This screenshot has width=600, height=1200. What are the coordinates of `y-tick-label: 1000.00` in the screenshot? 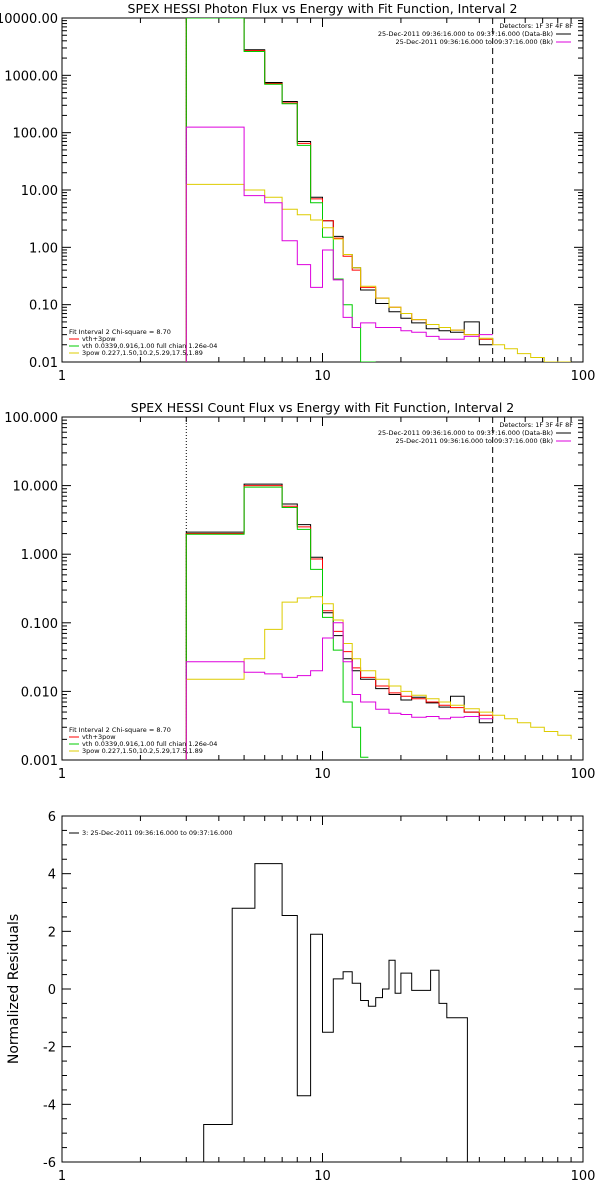 It's located at (31, 76).